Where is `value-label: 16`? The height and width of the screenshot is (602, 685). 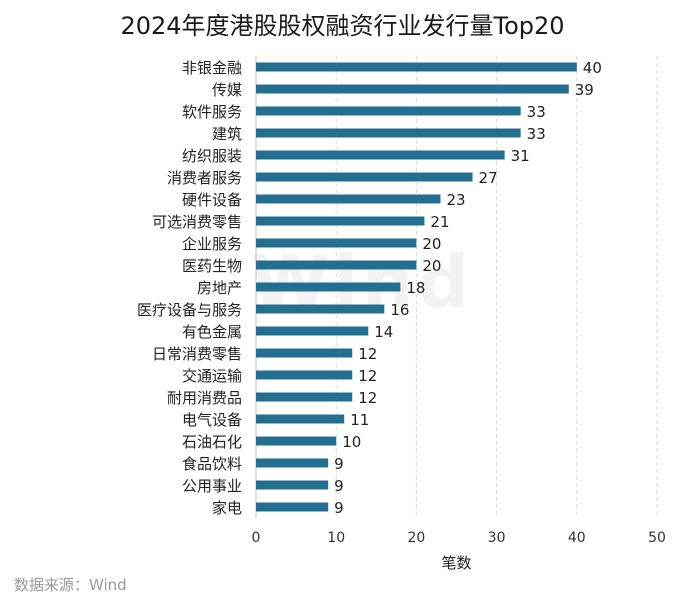 value-label: 16 is located at coordinates (399, 310).